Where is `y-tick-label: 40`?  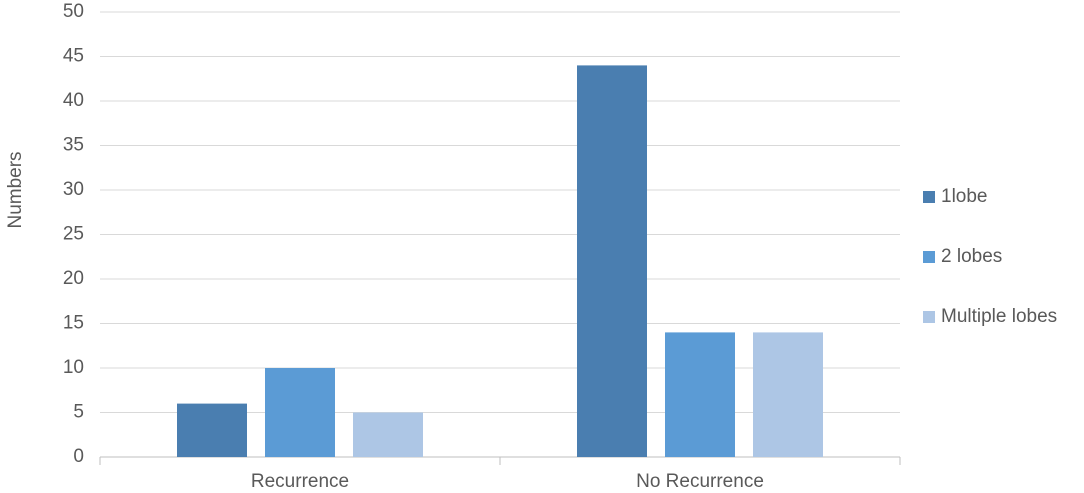 y-tick-label: 40 is located at coordinates (73, 100).